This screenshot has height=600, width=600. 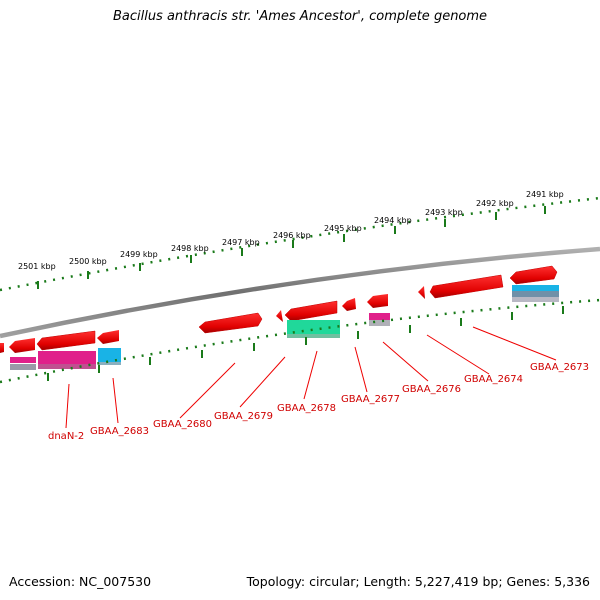 I want to click on gene-label: GBAA_2676, so click(x=431, y=389).